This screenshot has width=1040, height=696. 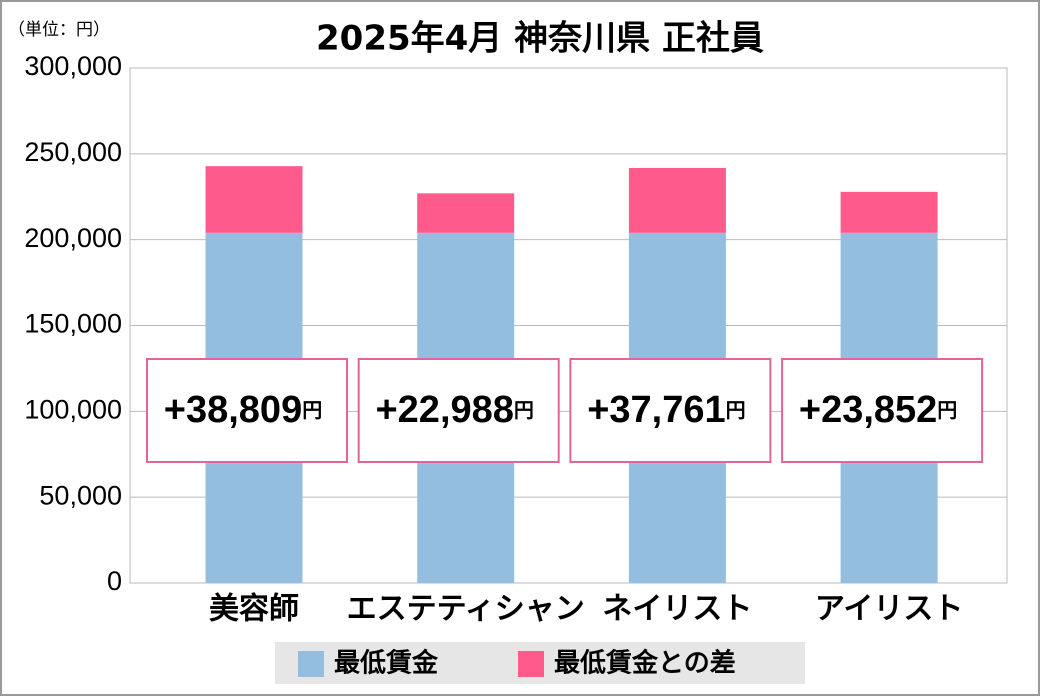 What do you see at coordinates (677, 609) in the screenshot?
I see `x-tick-label: ネイリスト` at bounding box center [677, 609].